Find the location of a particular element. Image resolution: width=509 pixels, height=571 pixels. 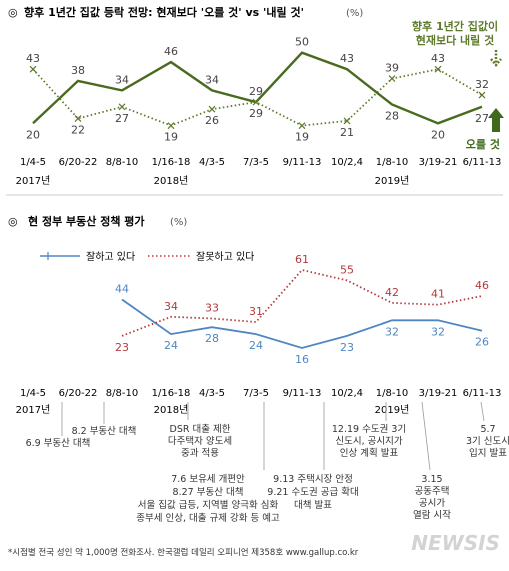

chart2-data-label: 46 is located at coordinates (482, 285).